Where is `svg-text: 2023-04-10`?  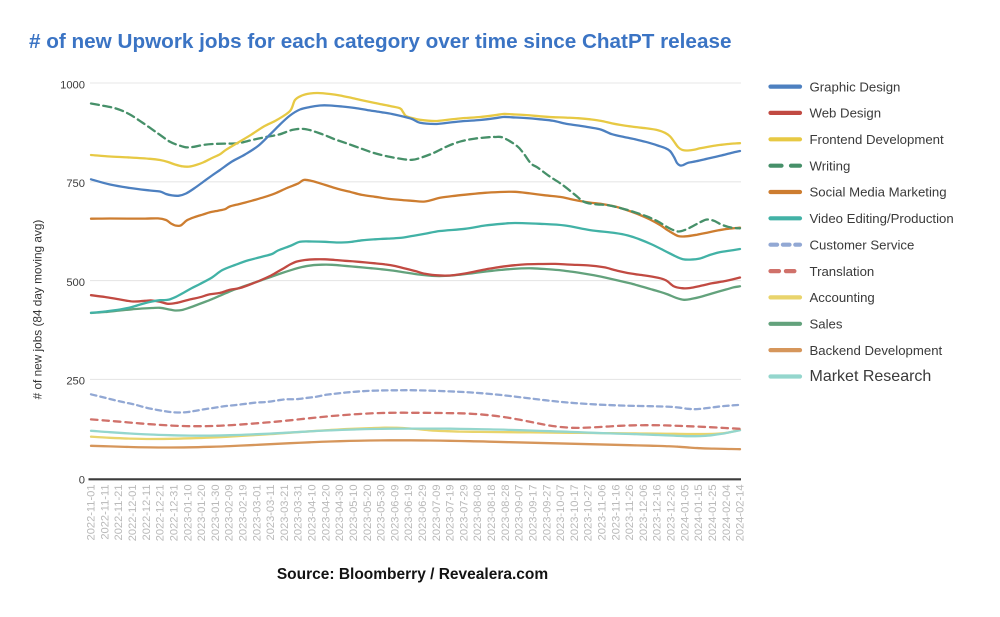
svg-text: 2023-04-10 is located at coordinates (313, 513).